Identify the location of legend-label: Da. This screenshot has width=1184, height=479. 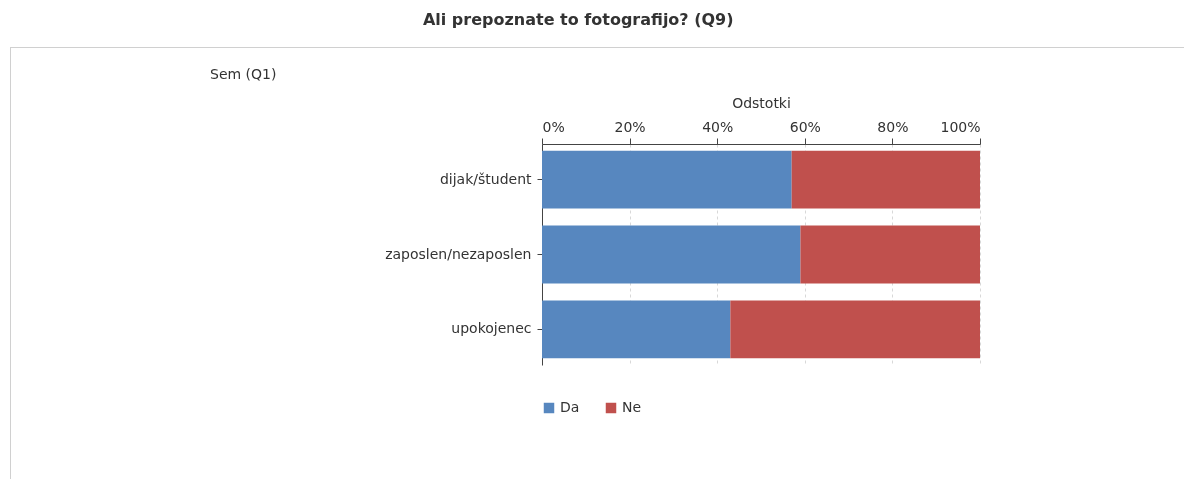
(570, 407).